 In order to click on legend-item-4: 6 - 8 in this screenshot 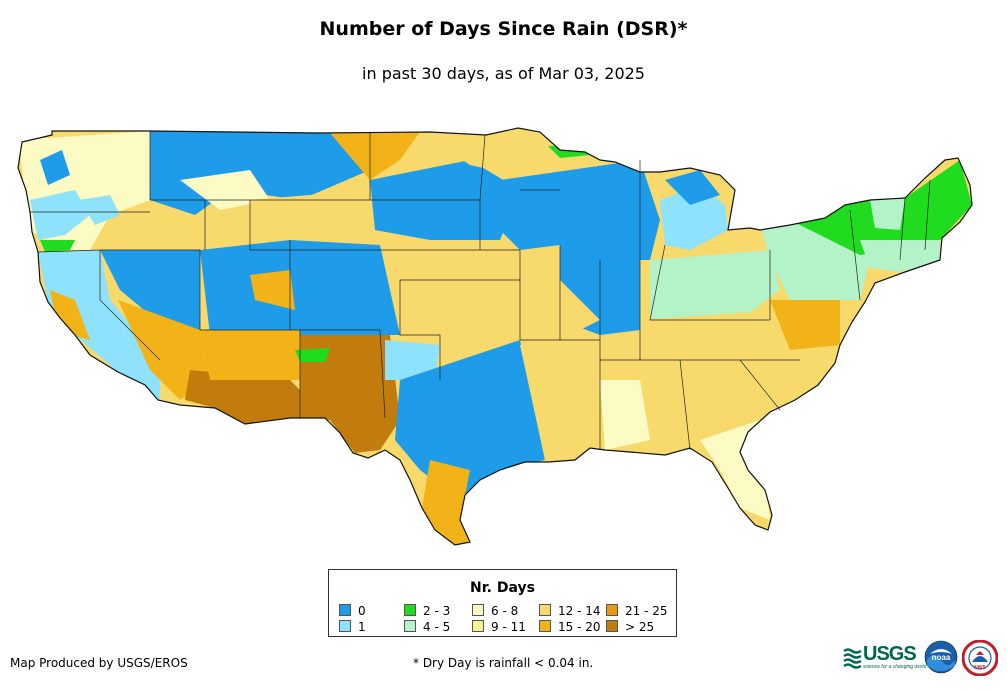, I will do `click(495, 611)`.